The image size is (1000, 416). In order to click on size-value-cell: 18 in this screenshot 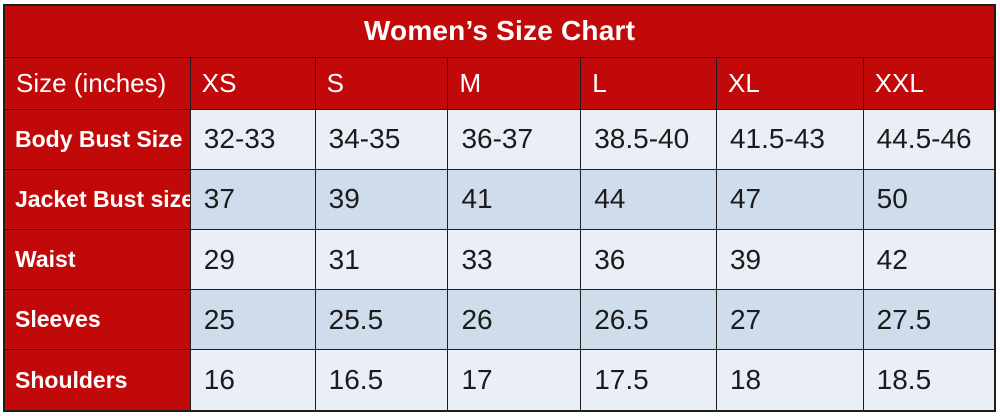, I will do `click(789, 380)`.